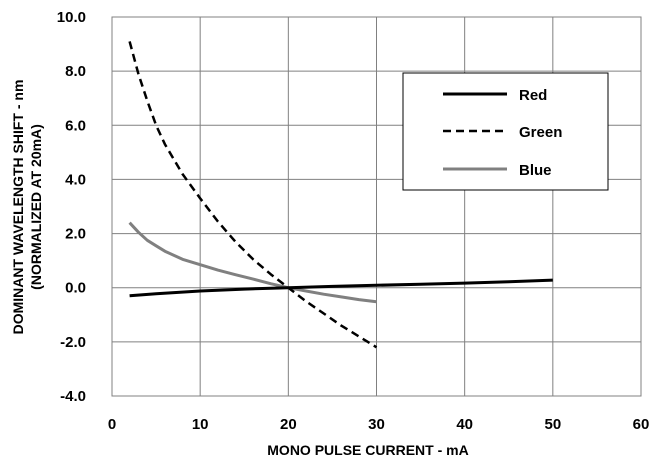 This screenshot has height=462, width=668. What do you see at coordinates (73, 342) in the screenshot?
I see `y-tick-label: -2.0` at bounding box center [73, 342].